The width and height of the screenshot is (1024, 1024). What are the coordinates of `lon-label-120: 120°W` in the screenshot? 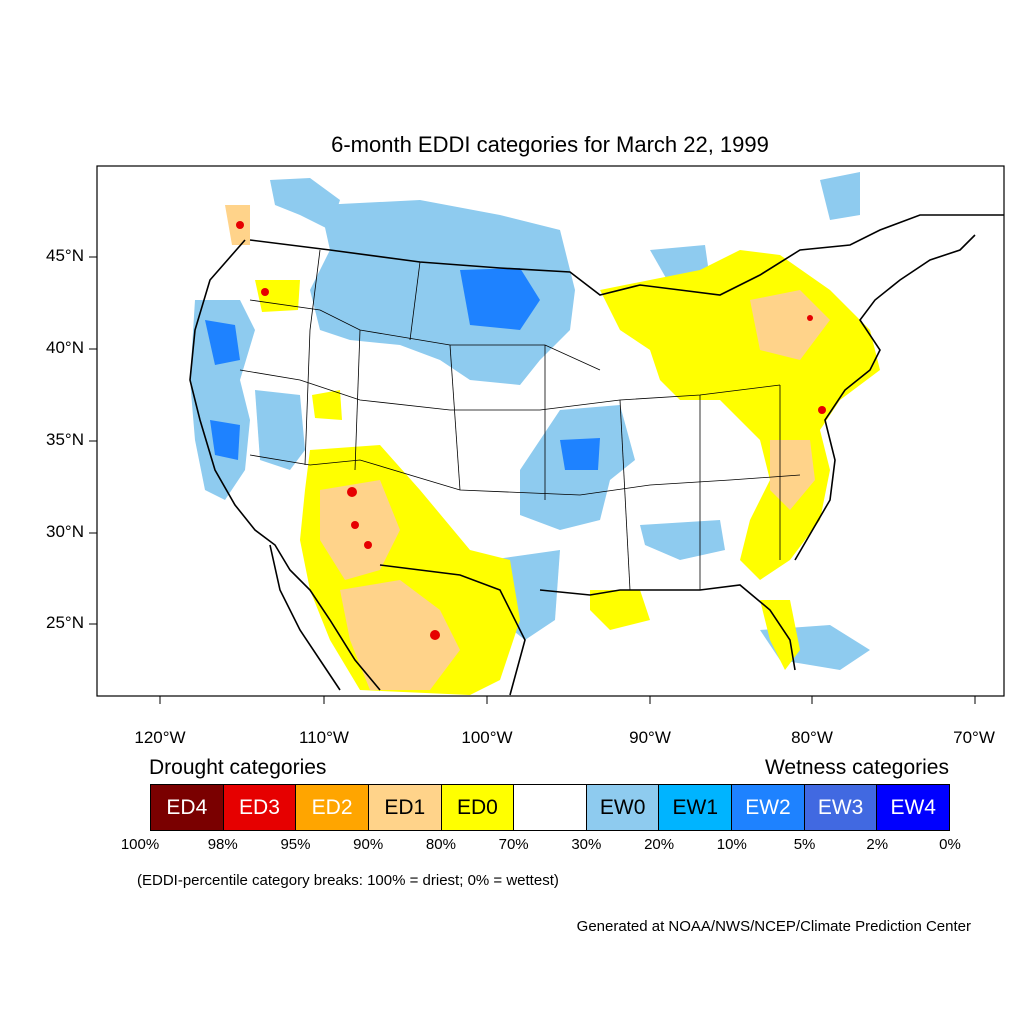 It's located at (160, 737).